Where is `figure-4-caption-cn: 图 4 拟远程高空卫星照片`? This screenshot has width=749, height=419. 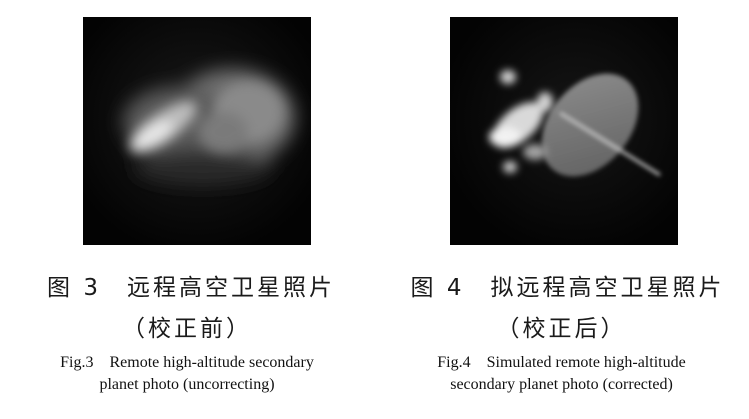 figure-4-caption-cn: 图 4 拟远程高空卫星照片 is located at coordinates (567, 288).